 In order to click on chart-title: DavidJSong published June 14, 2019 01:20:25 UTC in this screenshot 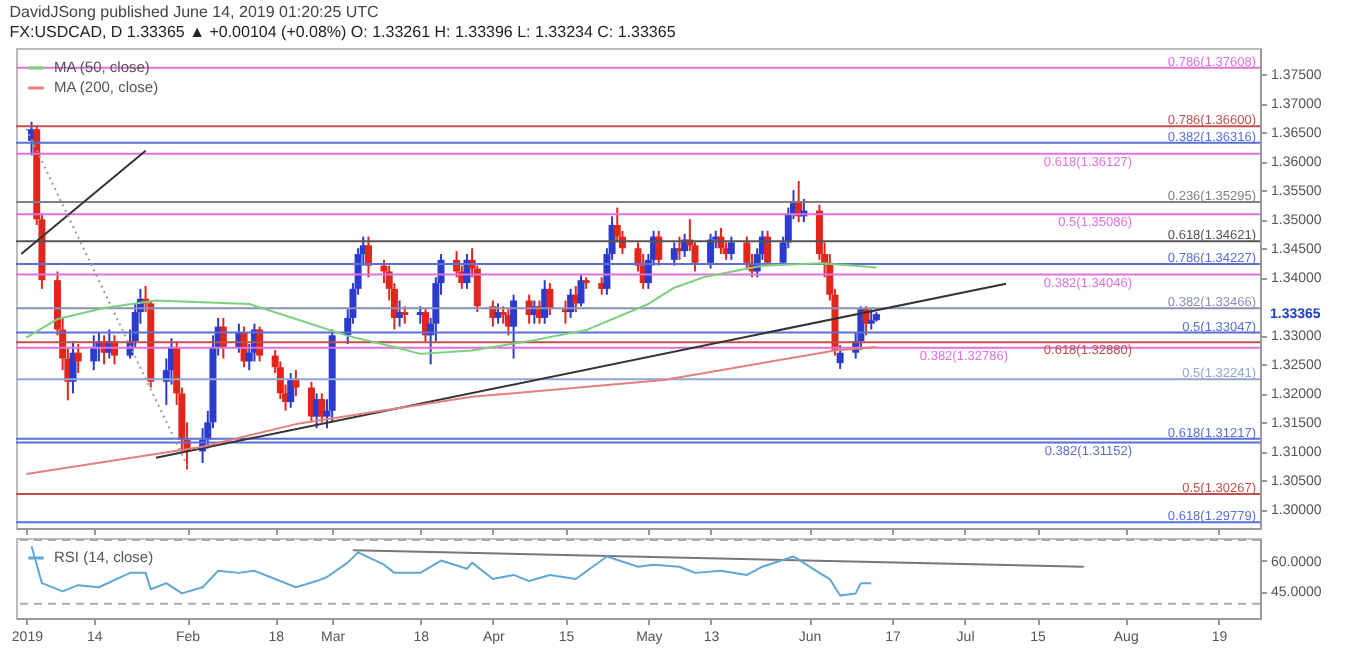, I will do `click(194, 12)`.